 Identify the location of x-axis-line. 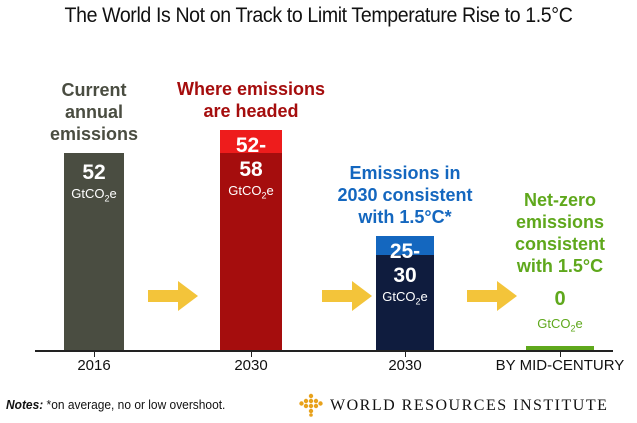
(324, 351).